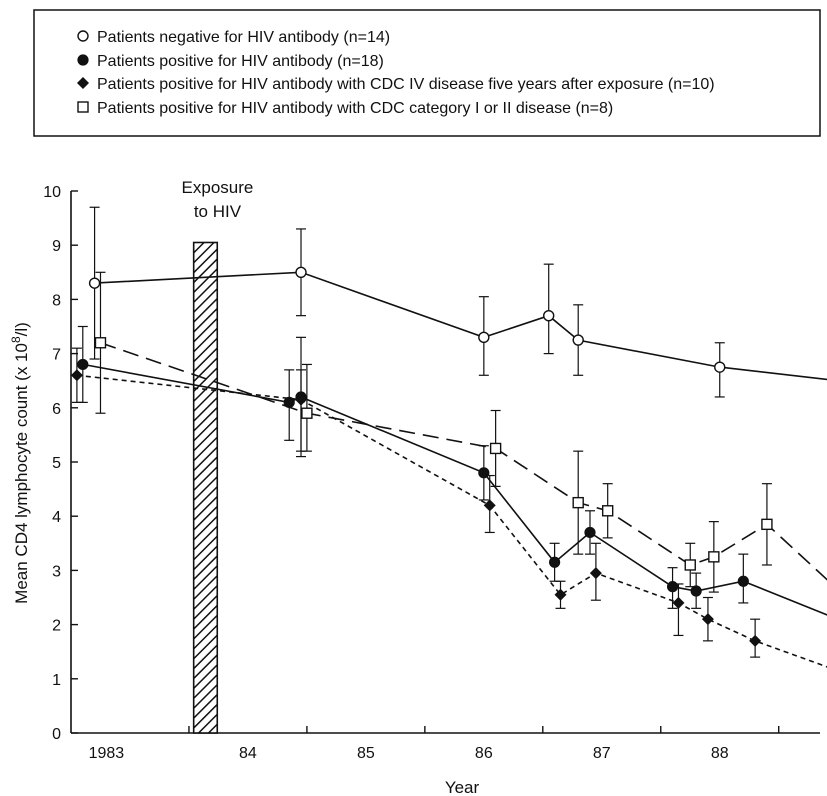 The height and width of the screenshot is (796, 827). Describe the element at coordinates (56, 680) in the screenshot. I see `y-tick-label: 1` at that location.